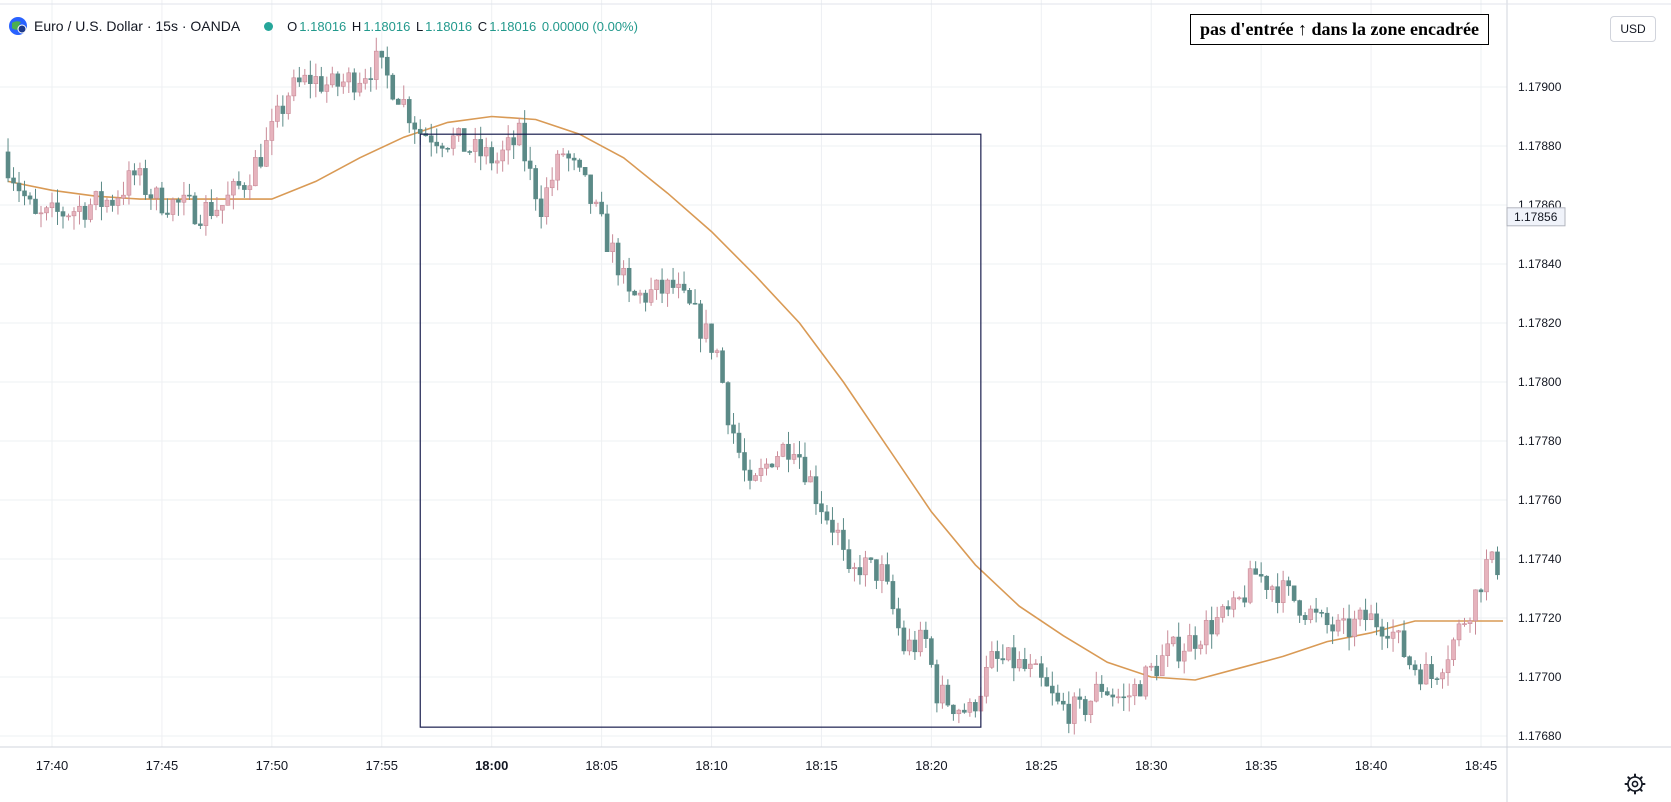  Describe the element at coordinates (1261, 765) in the screenshot. I see `x-tick-label-11: 18:35` at that location.